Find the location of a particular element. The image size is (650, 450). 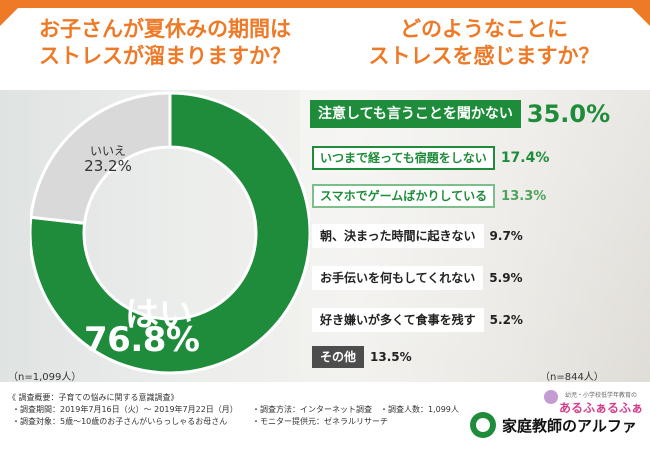

bar-label: 好き嫌いが多くて食事を残す is located at coordinates (398, 320).